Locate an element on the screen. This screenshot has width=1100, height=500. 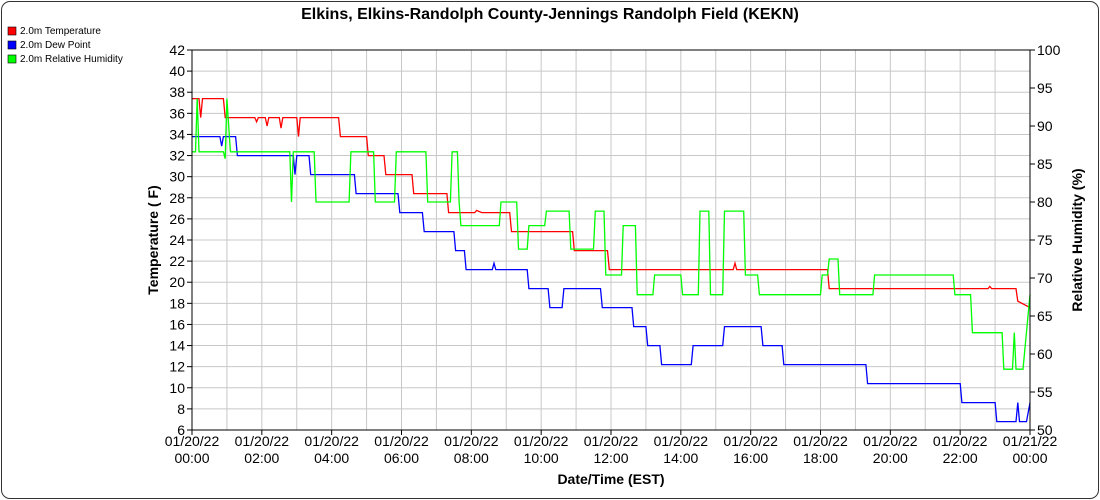
legend-label: 2.0m Relative Humidity is located at coordinates (71, 59).